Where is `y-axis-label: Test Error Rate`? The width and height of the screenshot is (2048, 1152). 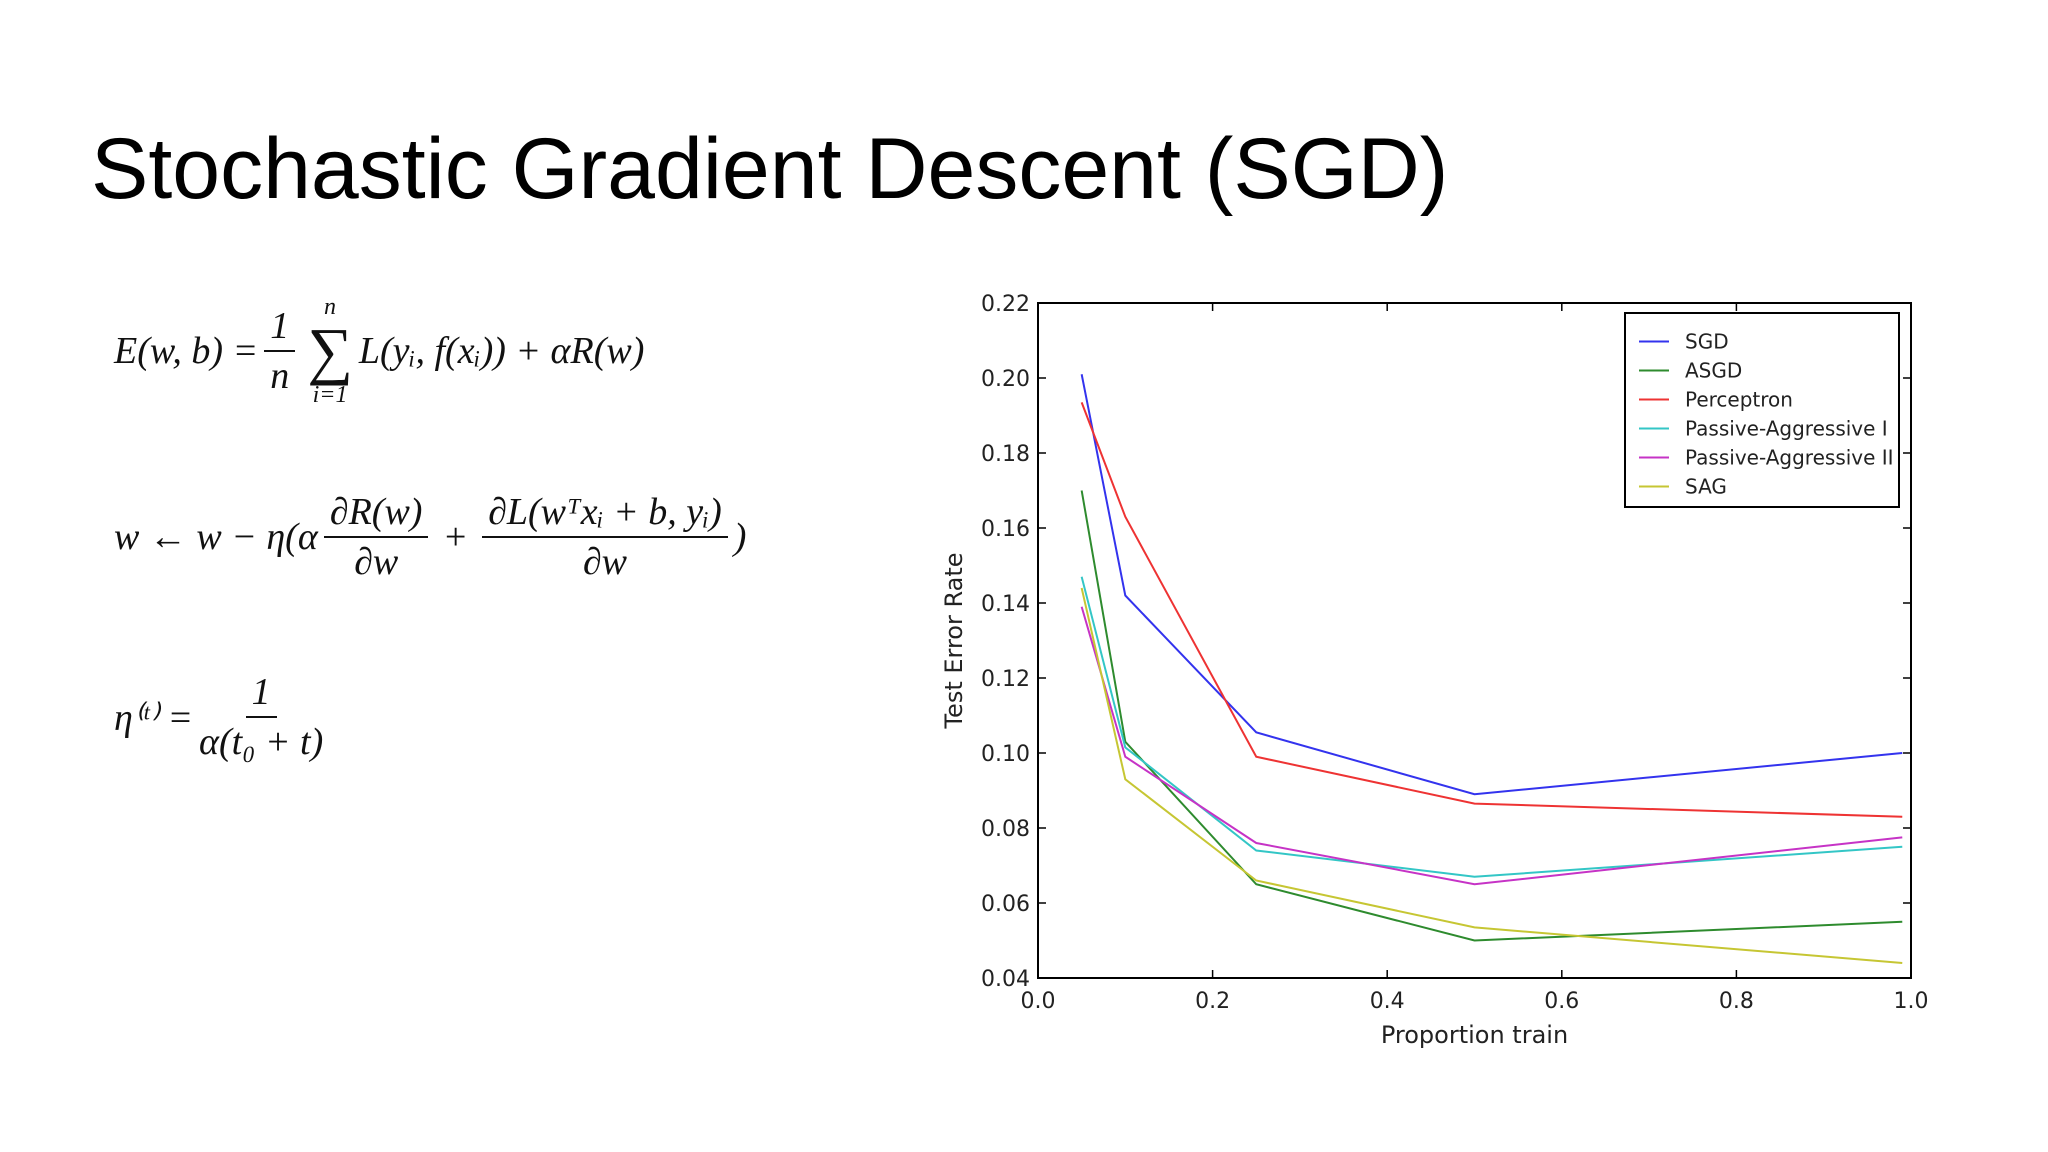
y-axis-label: Test Error Rate is located at coordinates (954, 640).